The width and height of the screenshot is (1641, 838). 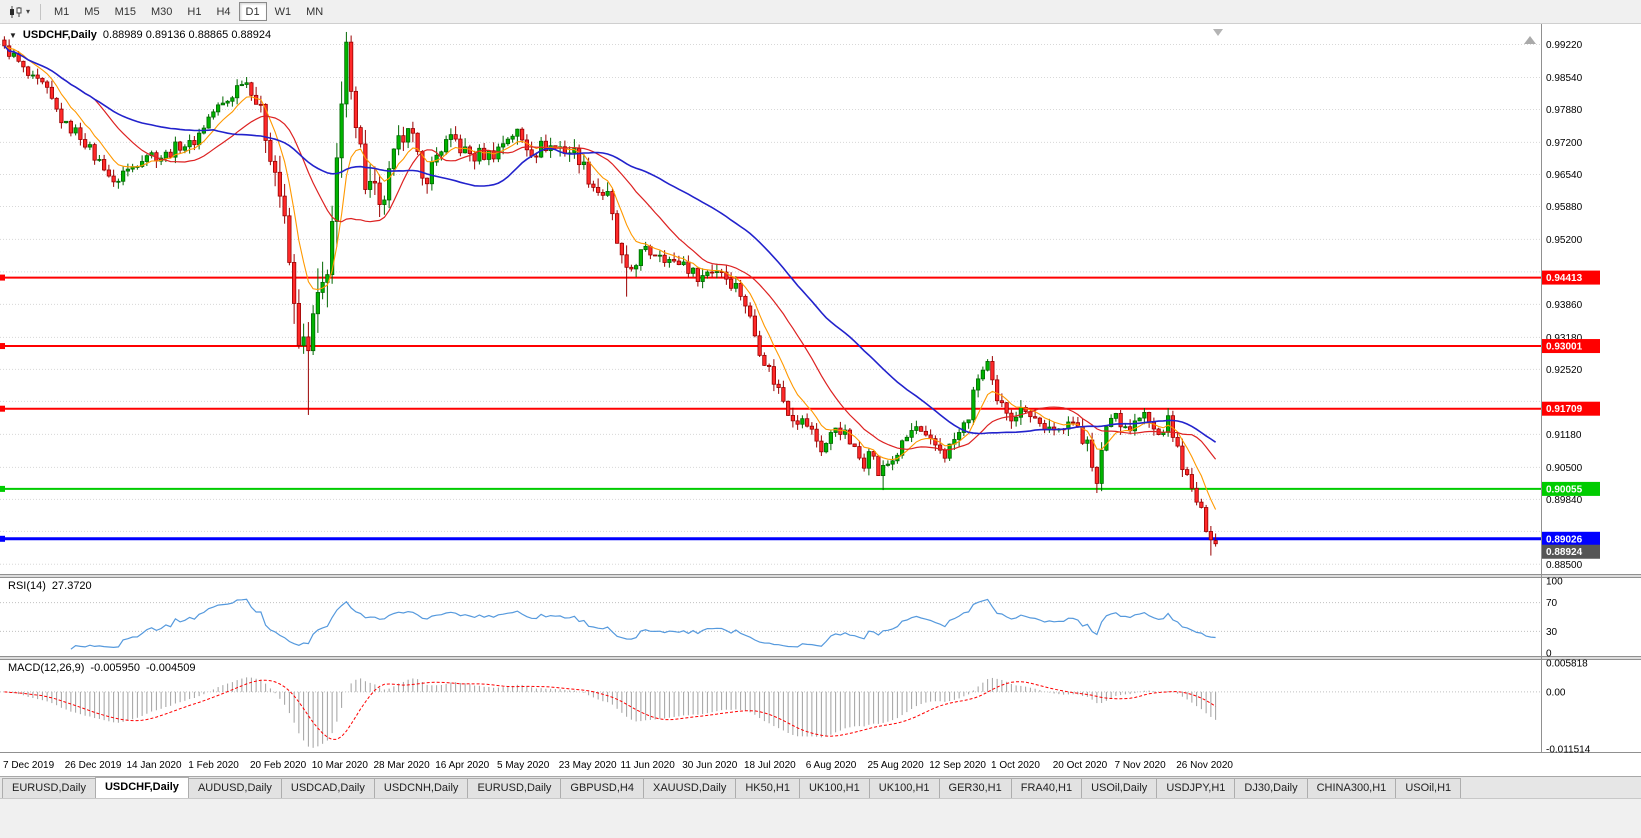 I want to click on chart-tab-hk50-h1: HK50,H1, so click(x=767, y=788).